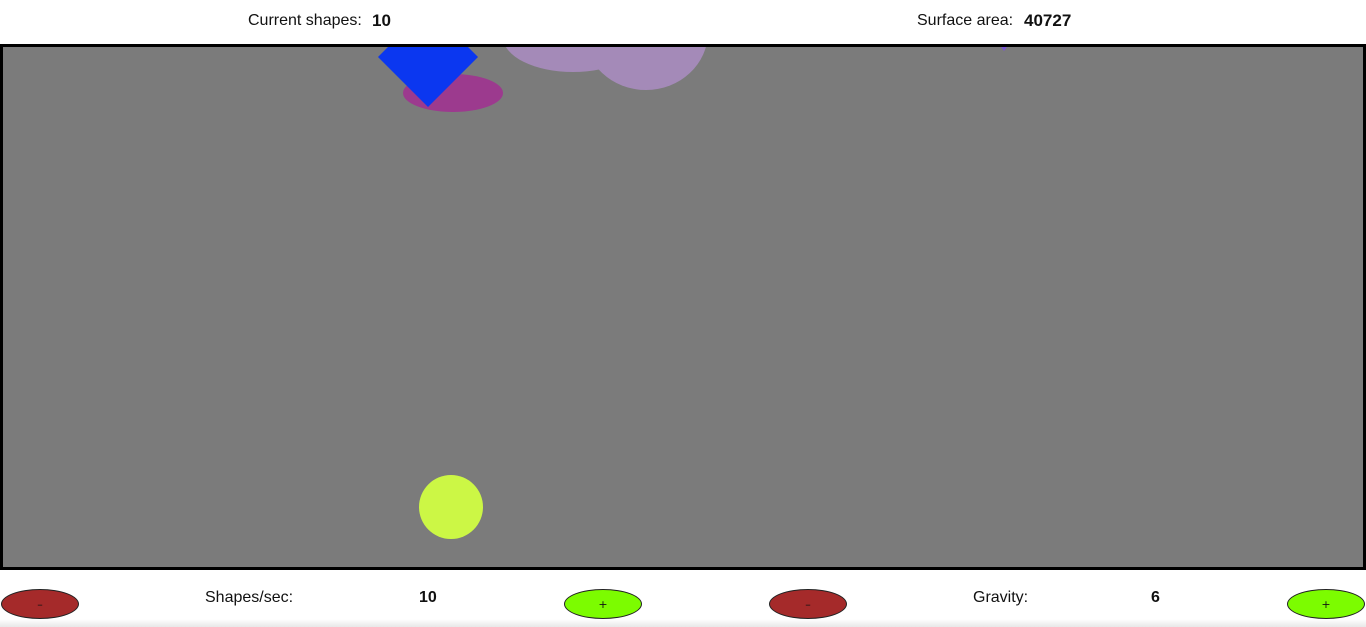  Describe the element at coordinates (1000, 598) in the screenshot. I see `gravity-label: Gravity:` at that location.